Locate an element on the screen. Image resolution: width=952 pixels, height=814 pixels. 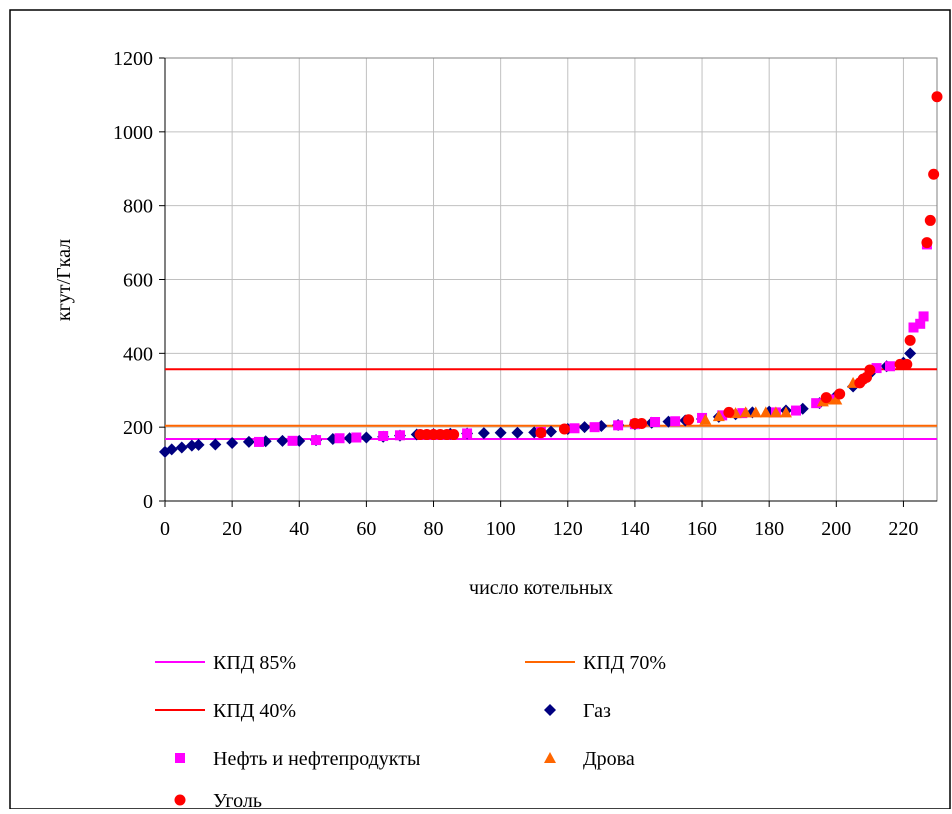
x-tick-label: 80 is located at coordinates (434, 529).